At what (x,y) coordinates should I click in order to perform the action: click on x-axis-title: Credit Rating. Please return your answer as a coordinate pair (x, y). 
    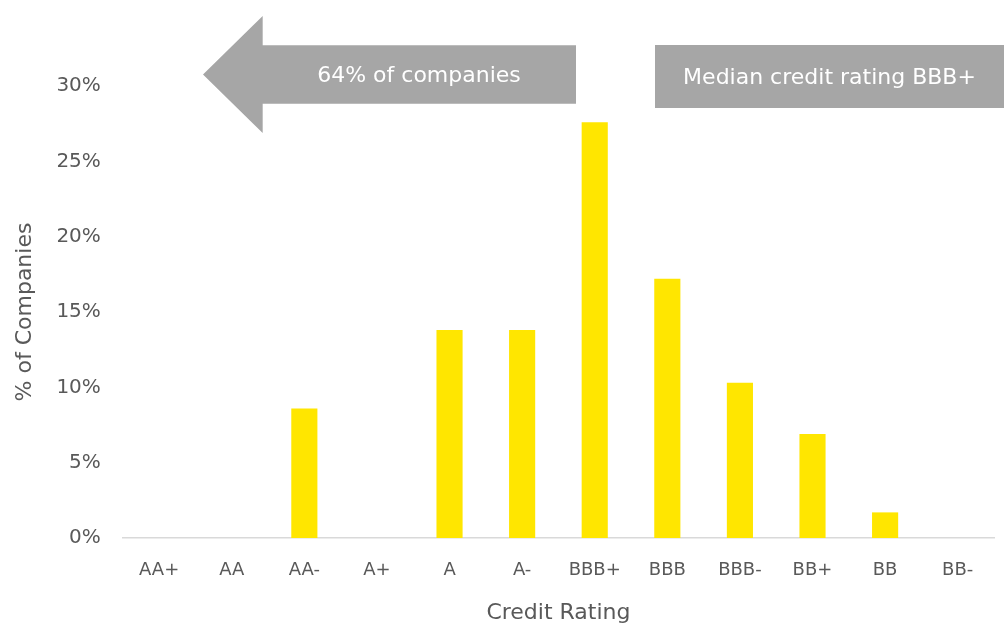
    Looking at the image, I should click on (558, 611).